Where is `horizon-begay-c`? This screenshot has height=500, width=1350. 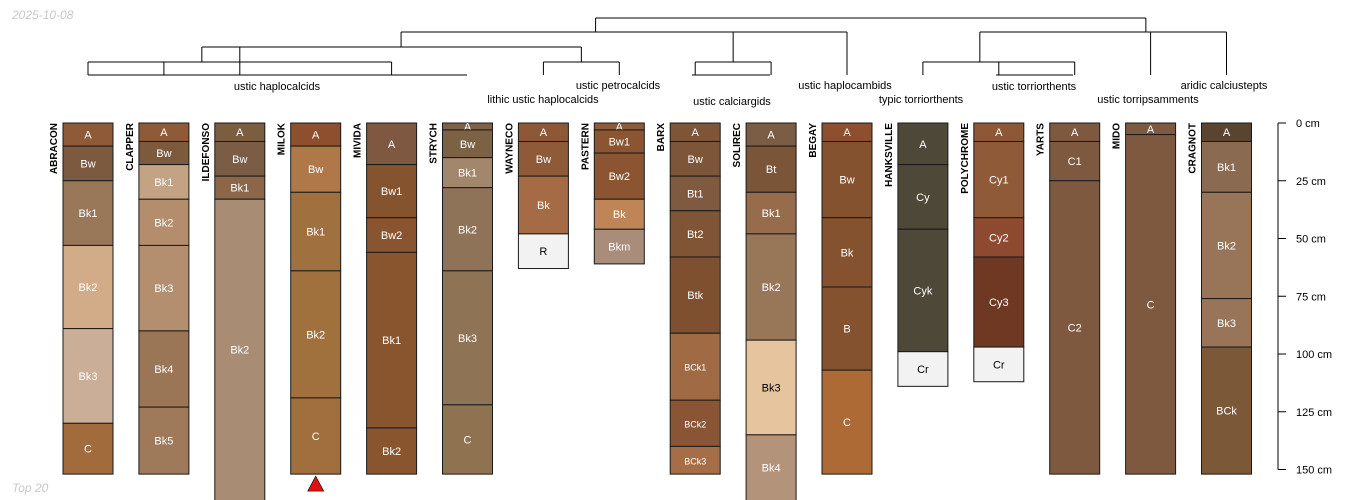 horizon-begay-c is located at coordinates (847, 422).